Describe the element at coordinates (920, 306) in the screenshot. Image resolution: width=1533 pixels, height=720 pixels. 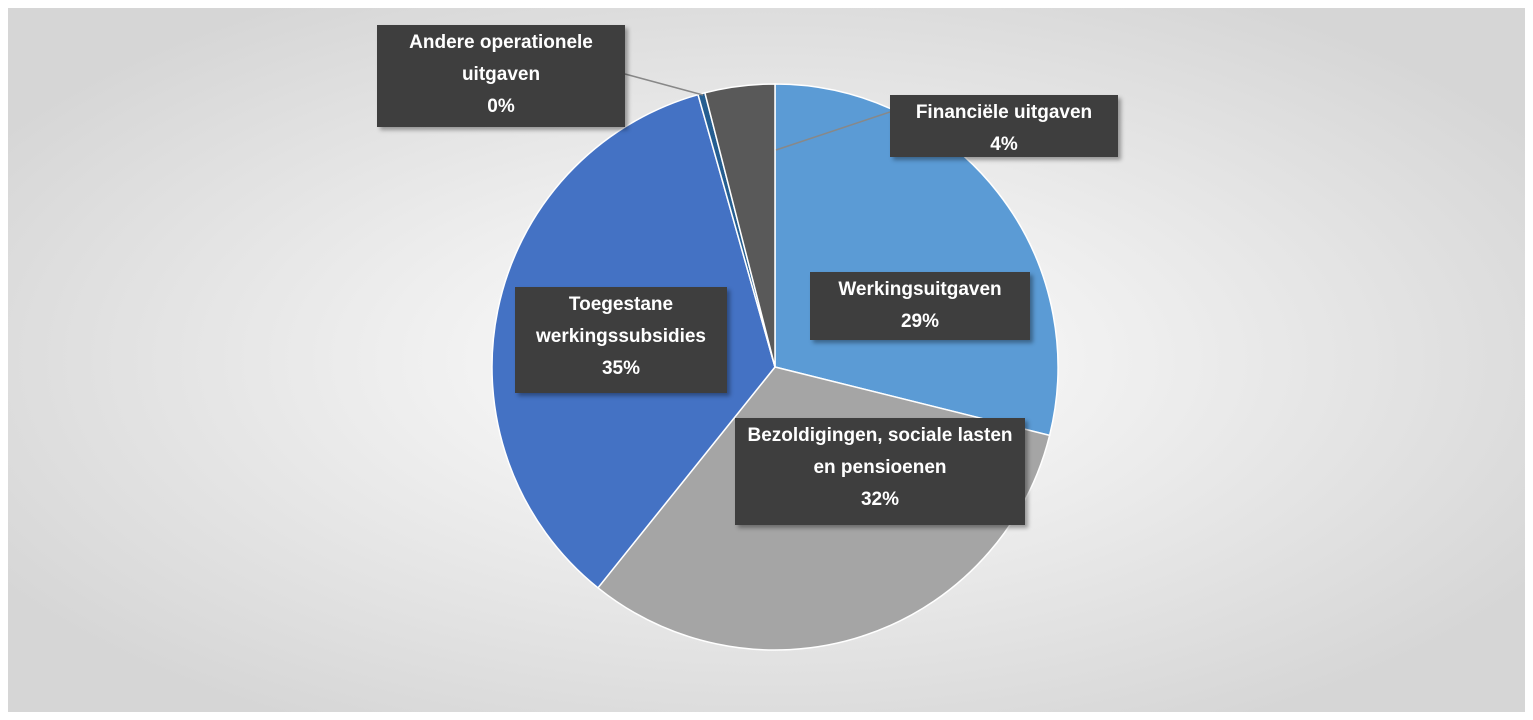
I see `data-label: Werkingsuitgaven 29%` at that location.